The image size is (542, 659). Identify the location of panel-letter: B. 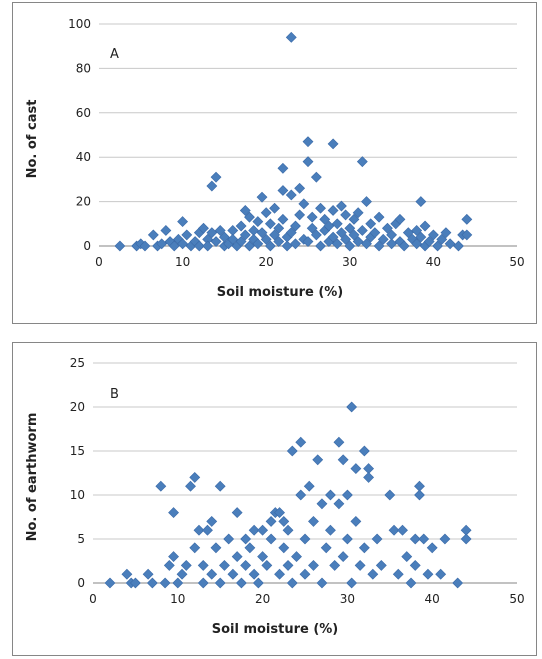
(114, 394).